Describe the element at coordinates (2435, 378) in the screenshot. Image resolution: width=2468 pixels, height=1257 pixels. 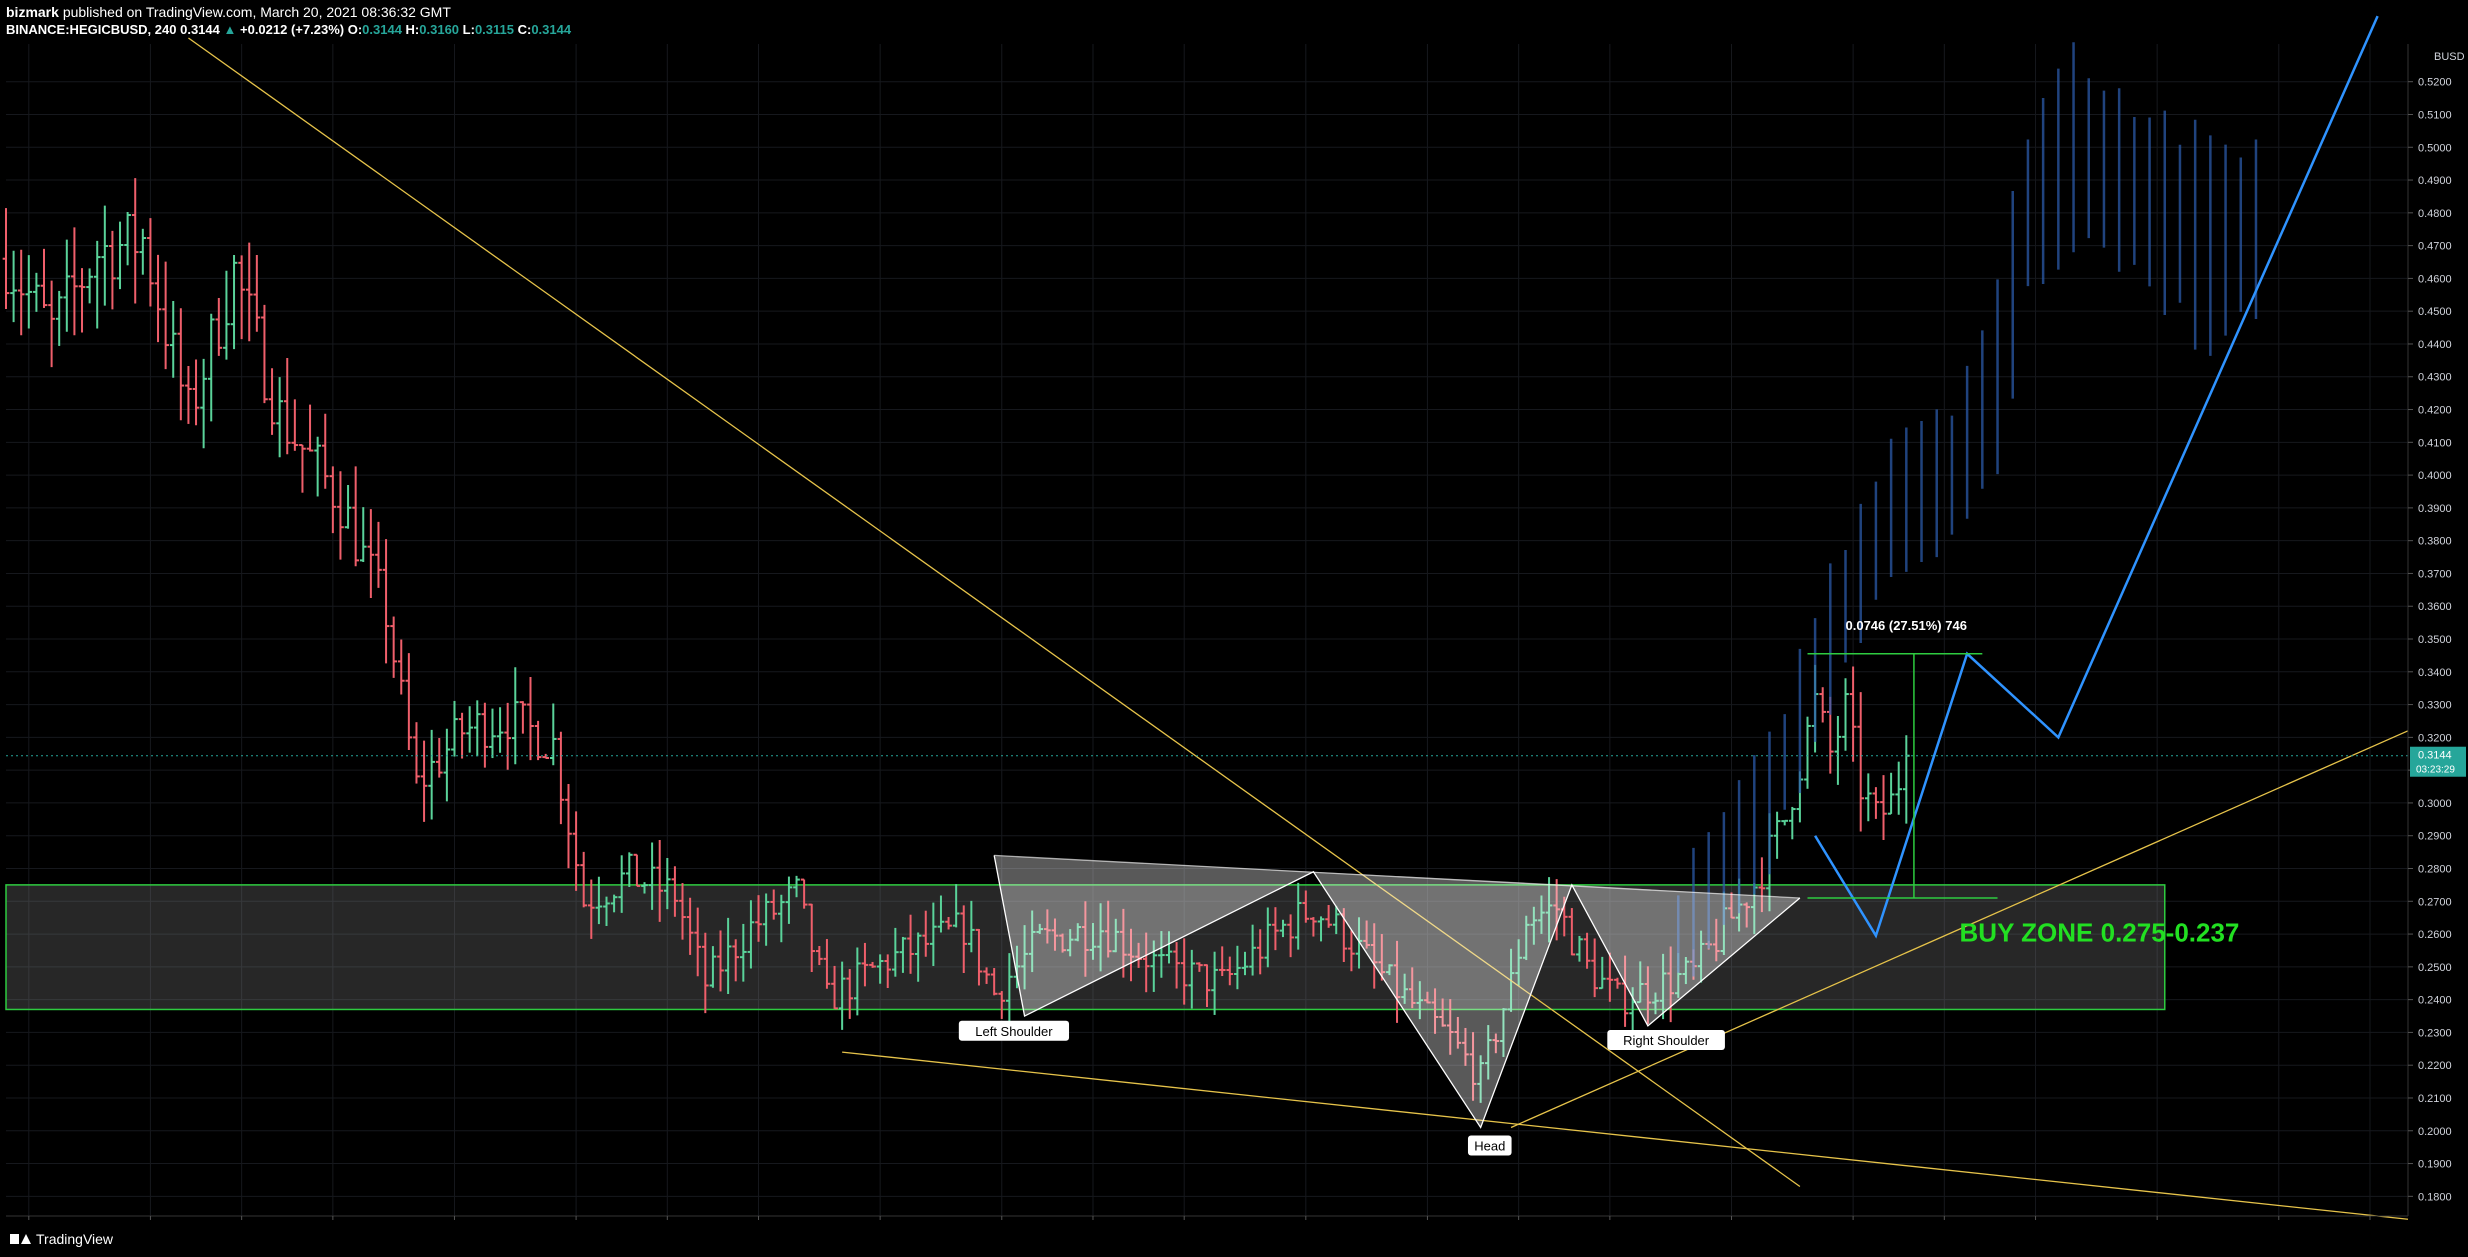
I see `y-tick-label: 0.4300` at that location.